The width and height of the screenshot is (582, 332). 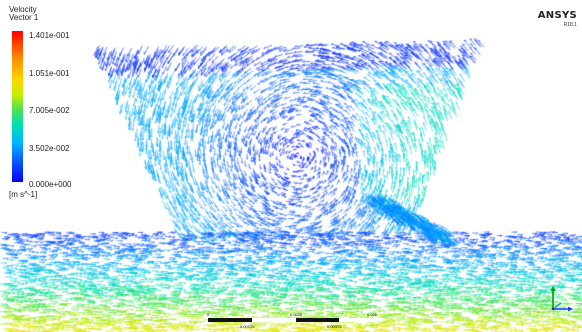 What do you see at coordinates (334, 326) in the screenshot?
I see `scale-tick-bottom-1: 0.00375` at bounding box center [334, 326].